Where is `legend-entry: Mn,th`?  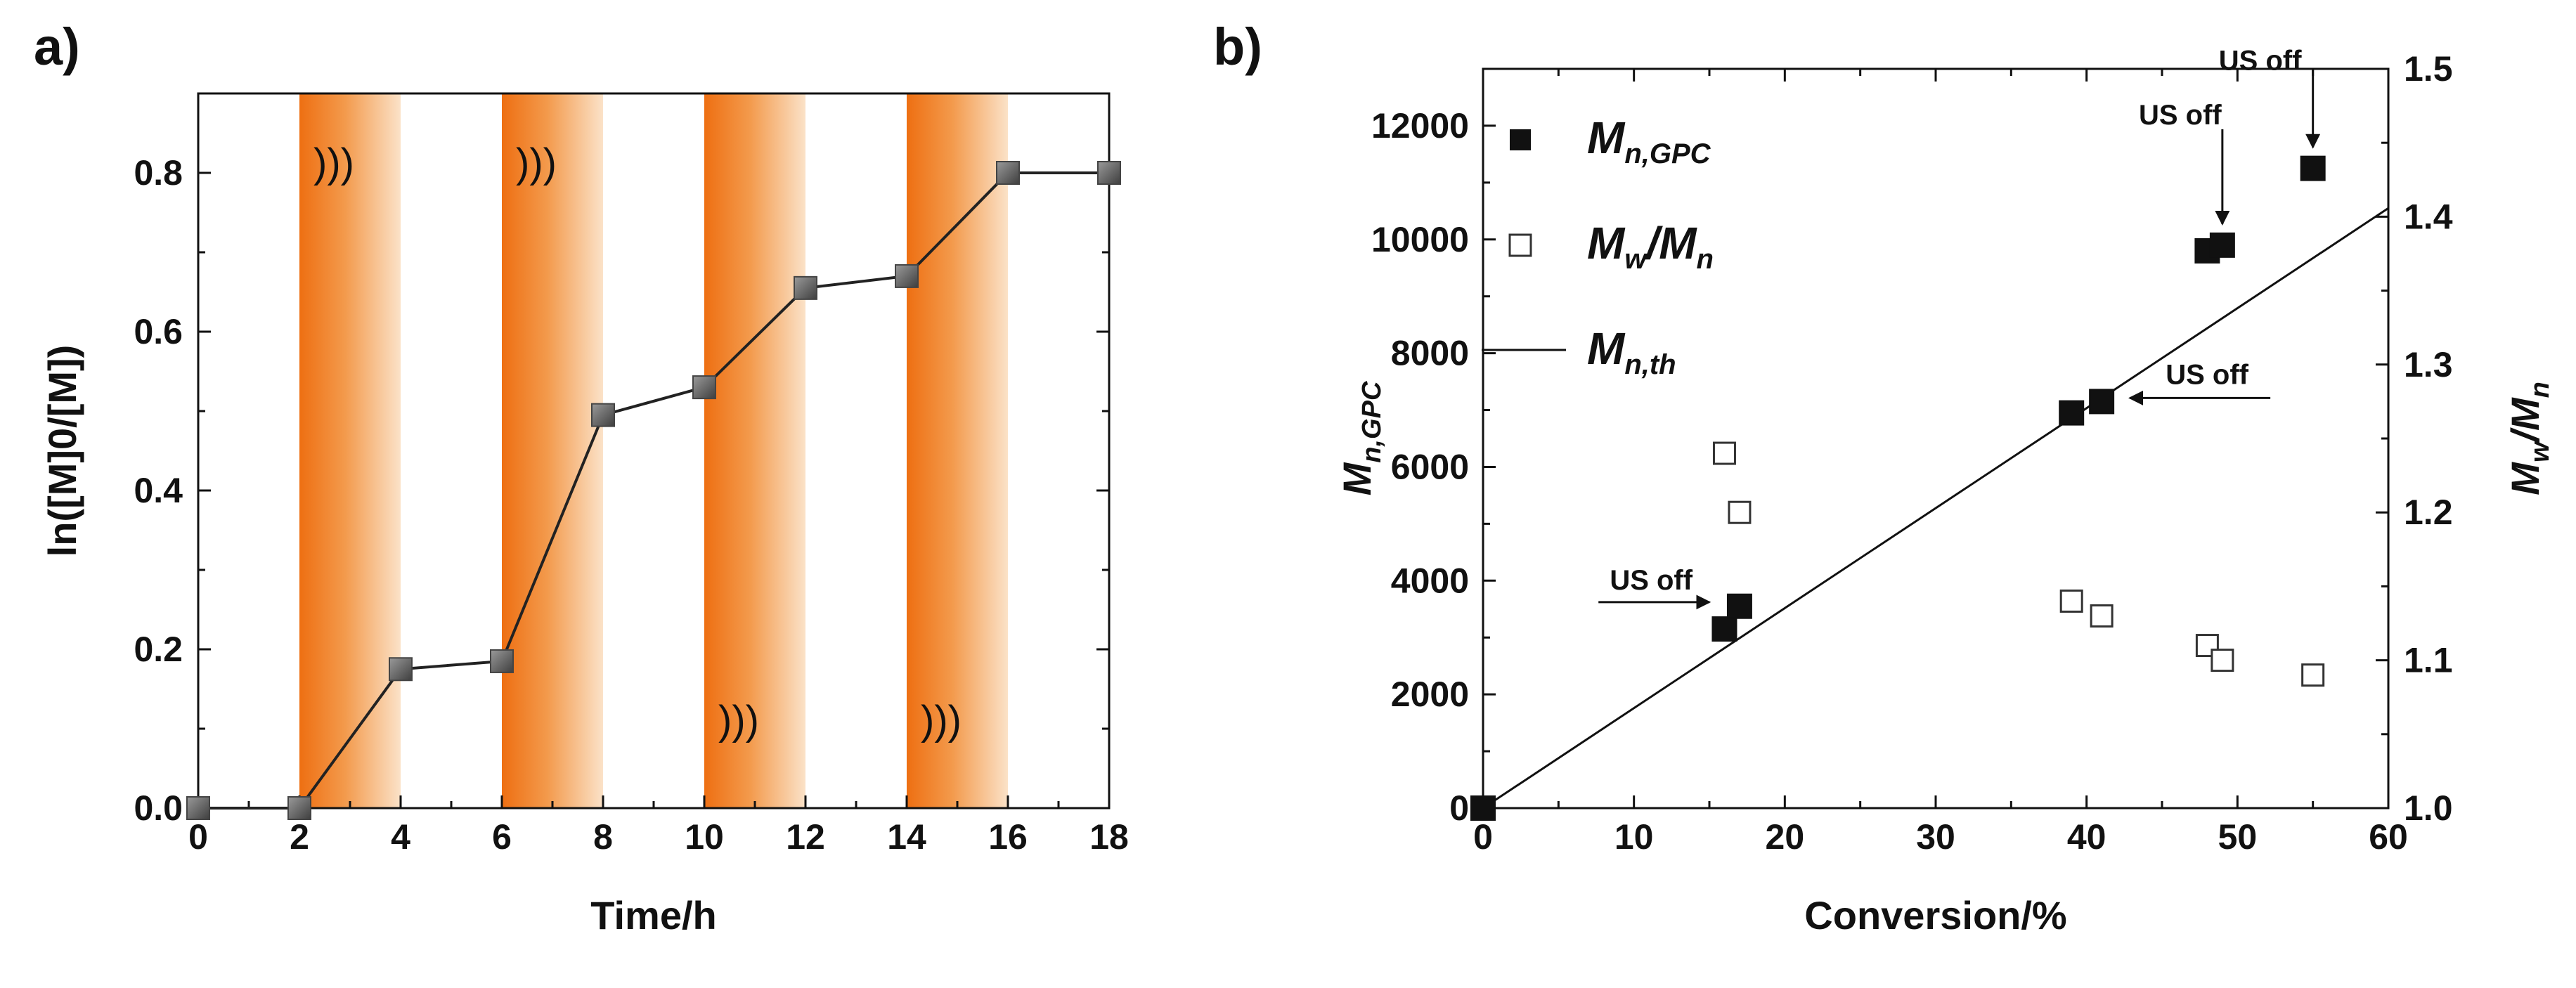
legend-entry: Mn,th is located at coordinates (1632, 351).